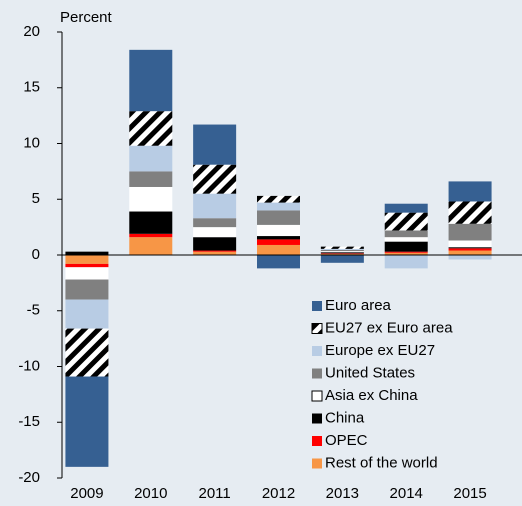 This screenshot has height=506, width=522. What do you see at coordinates (371, 395) in the screenshot?
I see `legend-label: Asia ex China` at bounding box center [371, 395].